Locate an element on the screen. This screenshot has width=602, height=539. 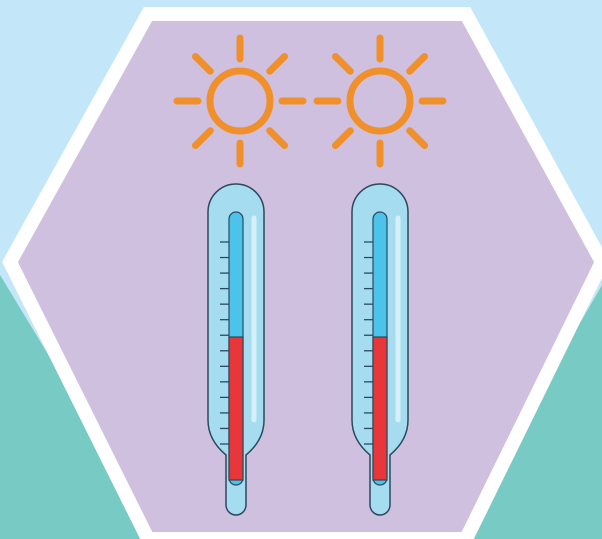
sun-left-icon is located at coordinates (240, 101).